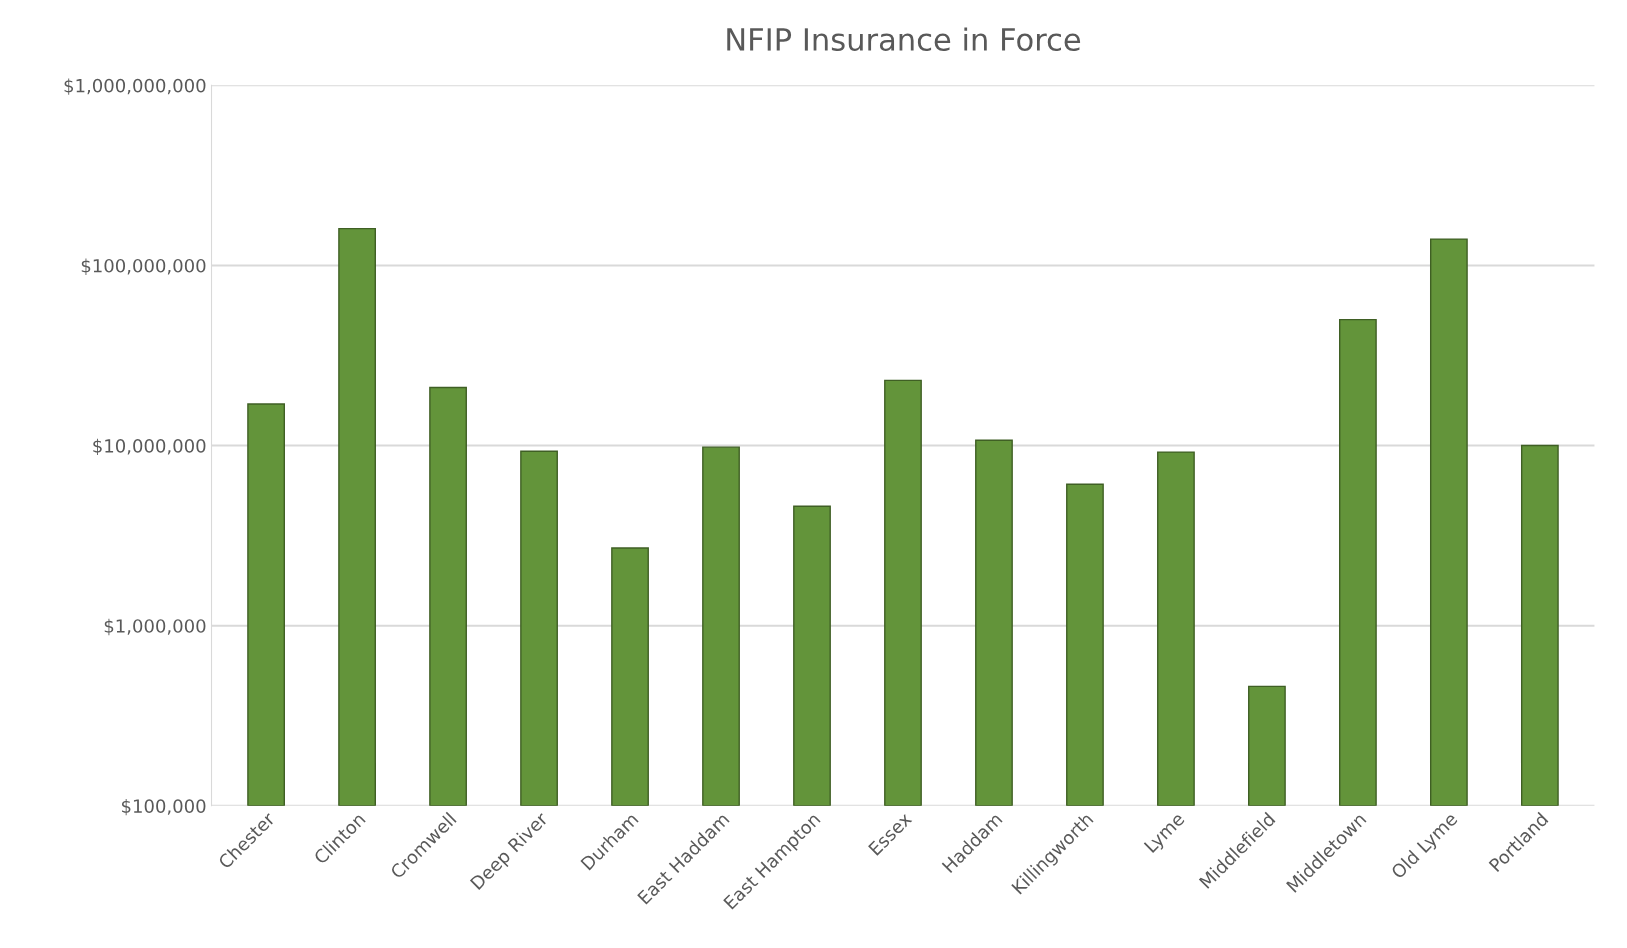 The image size is (1627, 948). I want to click on y-tick-label: $100,000,000, so click(143, 266).